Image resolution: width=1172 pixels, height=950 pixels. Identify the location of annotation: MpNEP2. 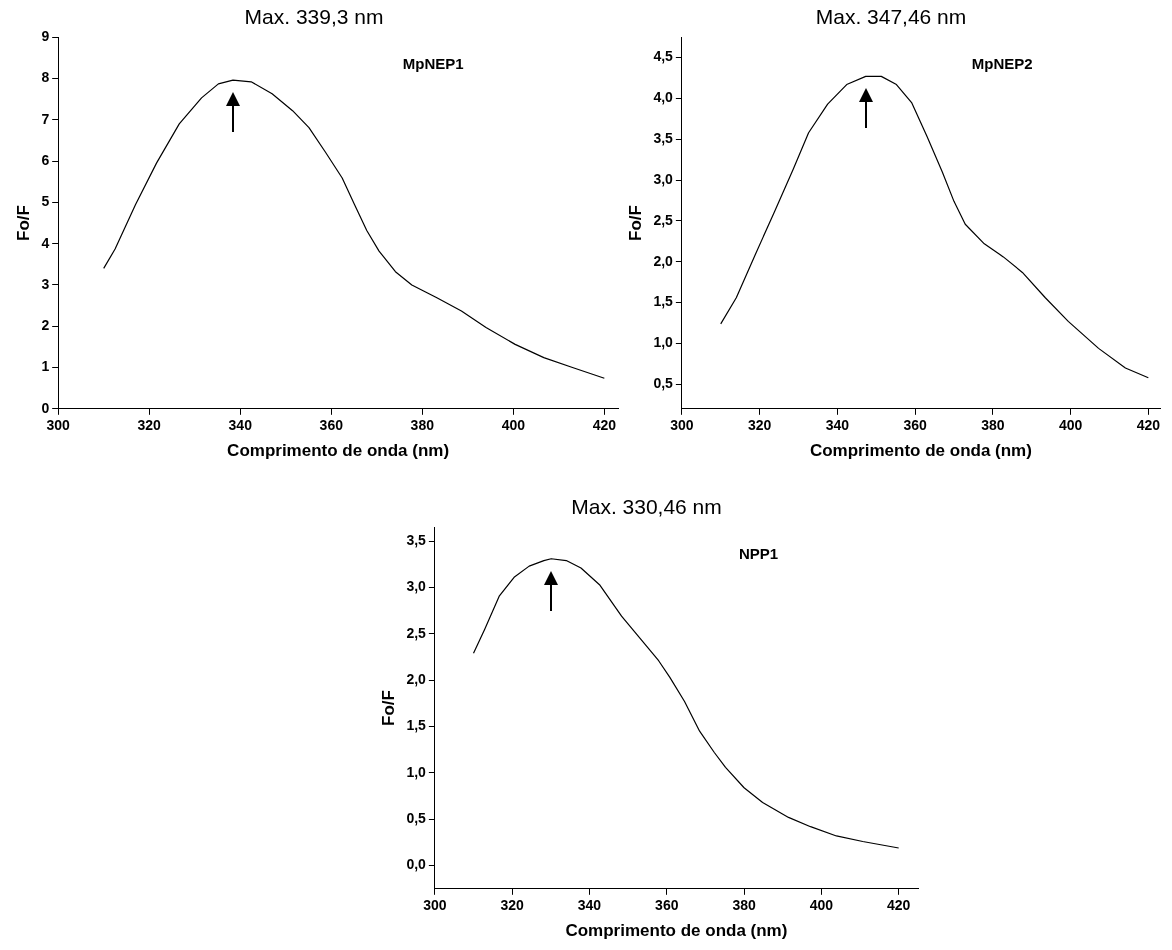
(1002, 64).